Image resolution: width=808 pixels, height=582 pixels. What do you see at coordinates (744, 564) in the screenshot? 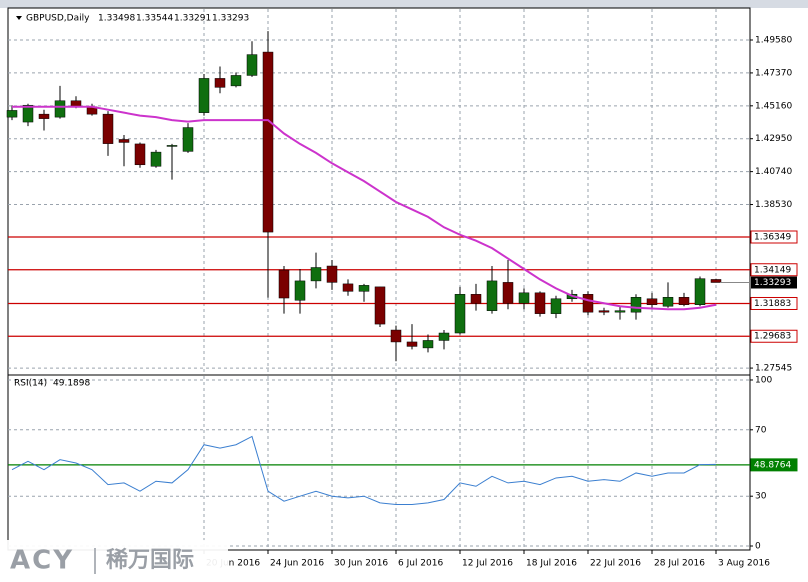
I see `x-tick-label: 3 Aug 2016` at bounding box center [744, 564].